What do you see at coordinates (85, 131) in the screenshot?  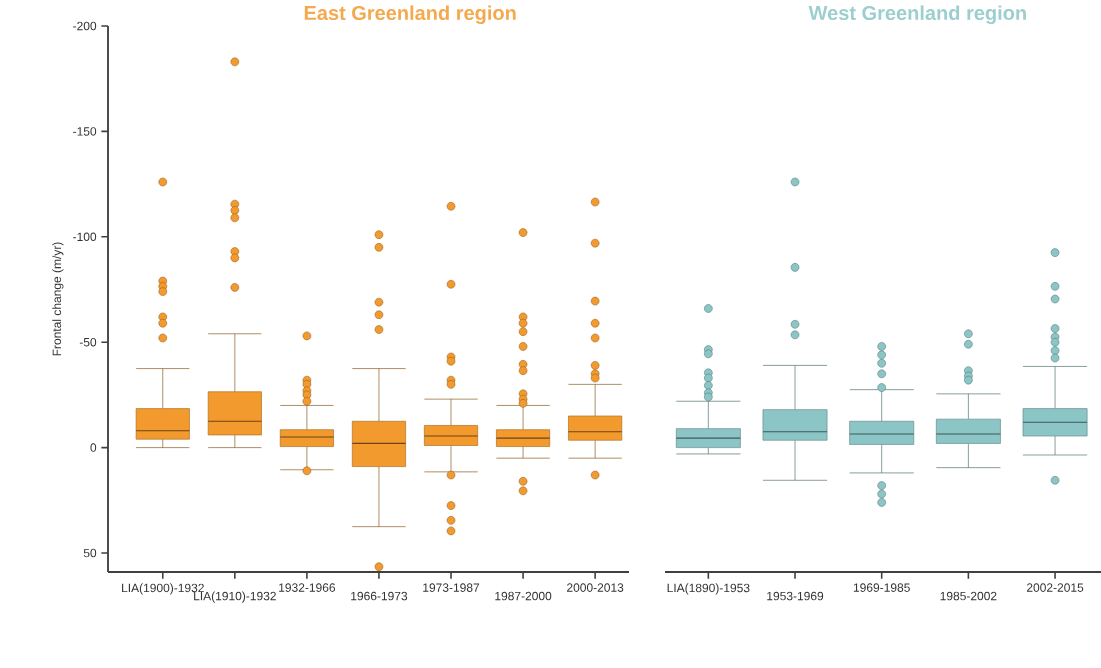 I see `y-tick-label: -150` at bounding box center [85, 131].